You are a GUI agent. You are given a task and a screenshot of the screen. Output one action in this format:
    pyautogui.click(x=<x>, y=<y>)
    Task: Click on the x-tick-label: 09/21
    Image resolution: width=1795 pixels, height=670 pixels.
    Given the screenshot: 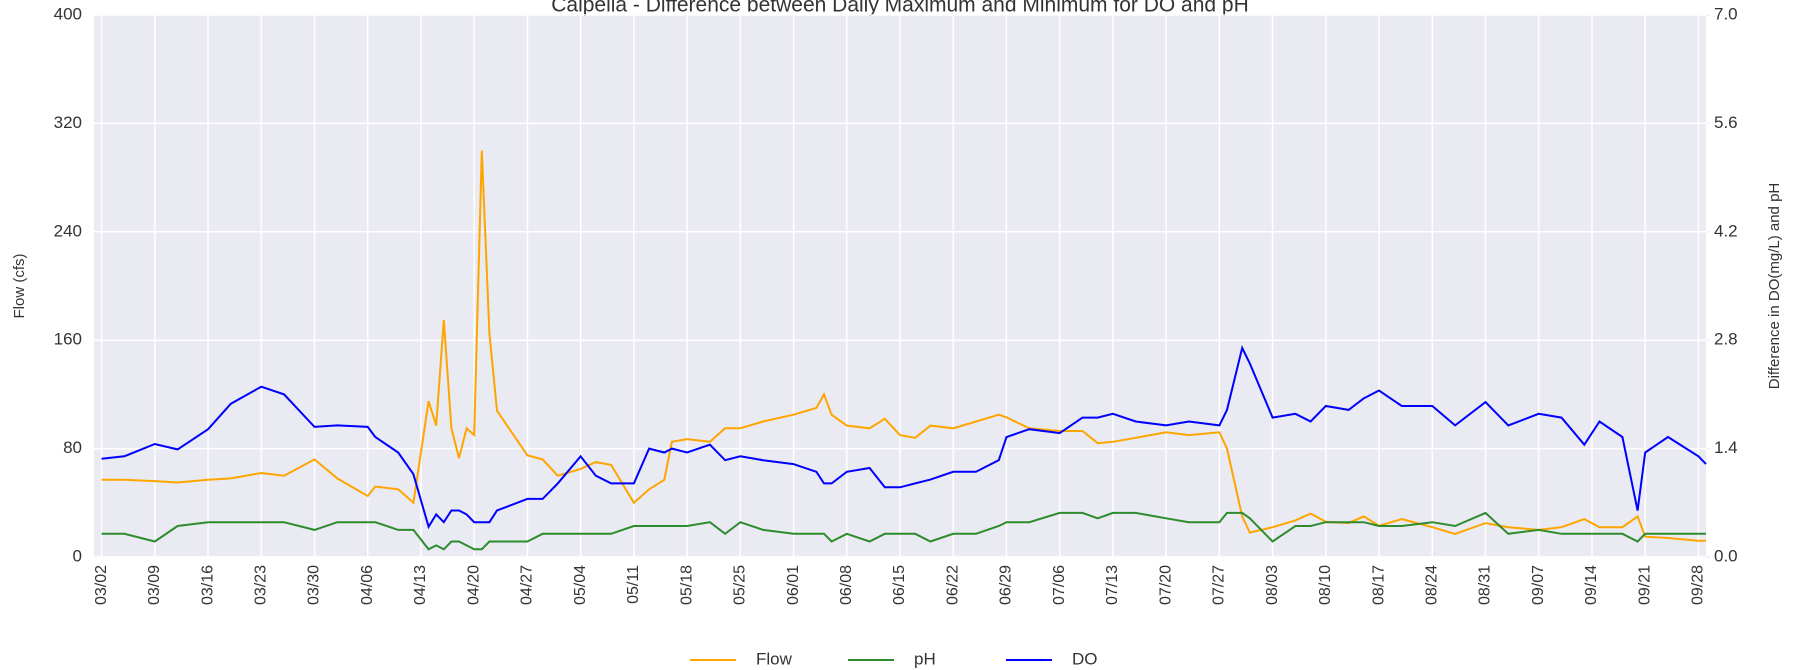 What is the action you would take?
    pyautogui.click(x=1644, y=585)
    